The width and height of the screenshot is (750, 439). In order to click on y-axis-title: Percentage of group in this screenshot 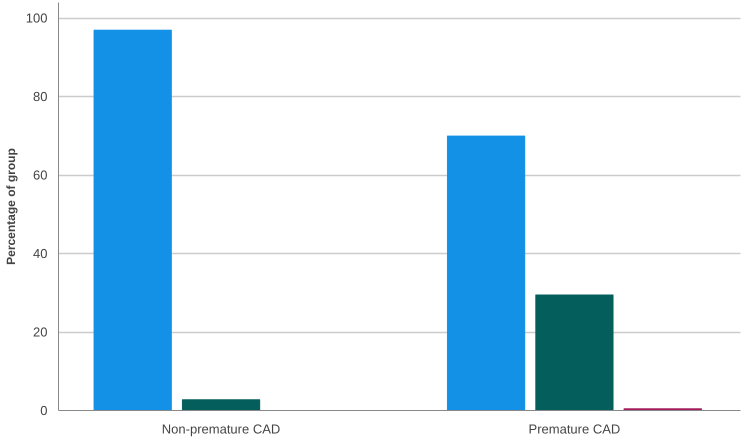, I will do `click(11, 206)`.